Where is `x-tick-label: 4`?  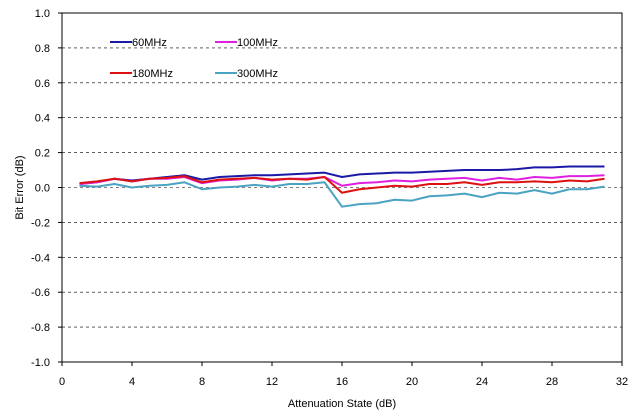
x-tick-label: 4 is located at coordinates (132, 382).